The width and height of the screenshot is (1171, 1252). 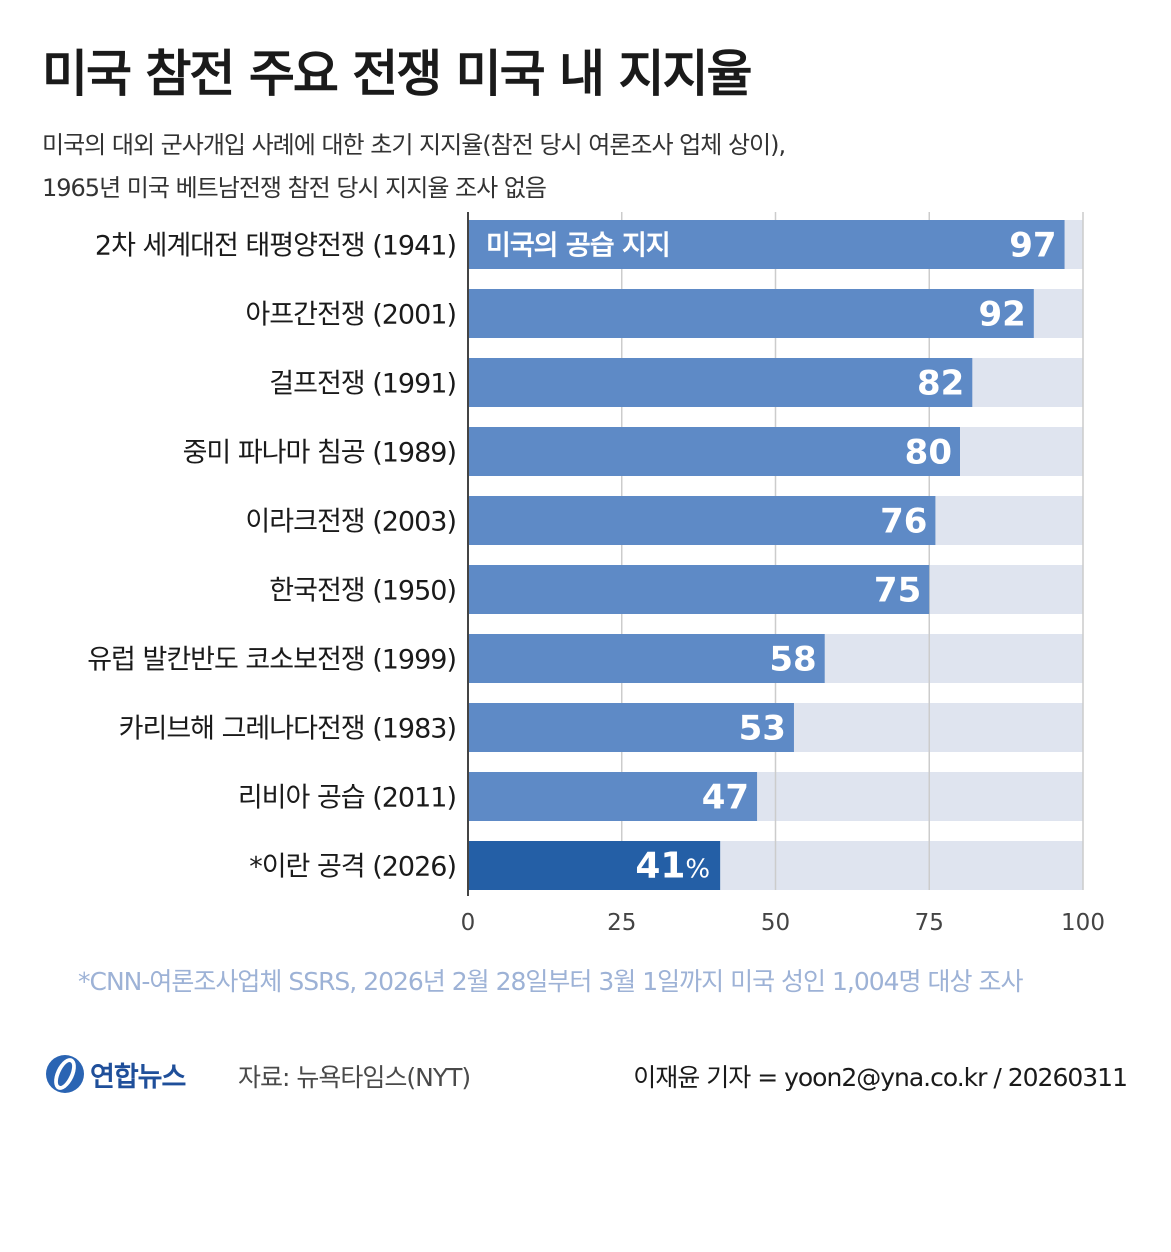 What do you see at coordinates (621, 923) in the screenshot?
I see `tick-label: 25` at bounding box center [621, 923].